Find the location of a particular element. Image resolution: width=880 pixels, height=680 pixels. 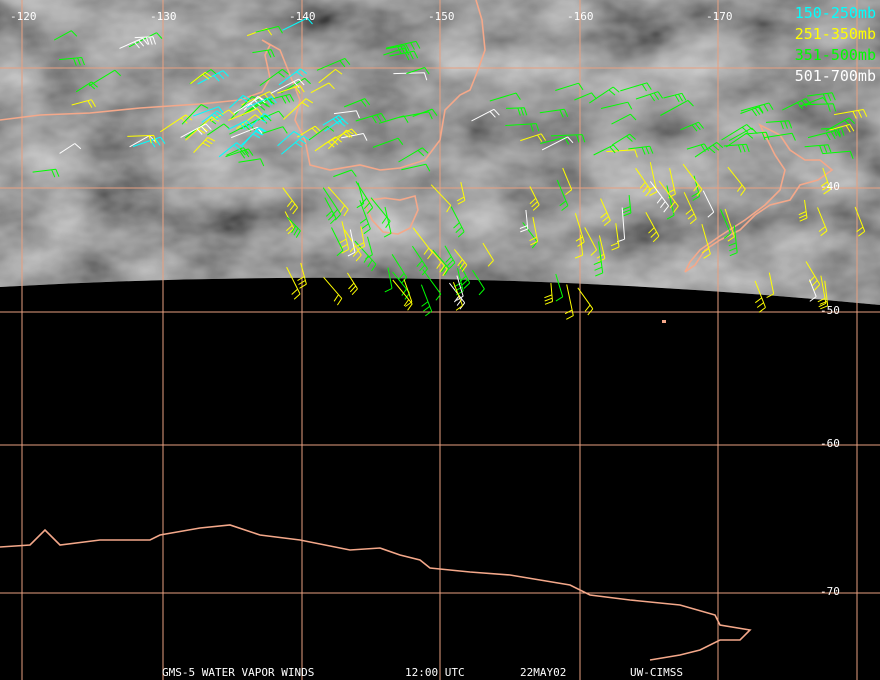

longitude-label: -120 is located at coordinates (23, 16).